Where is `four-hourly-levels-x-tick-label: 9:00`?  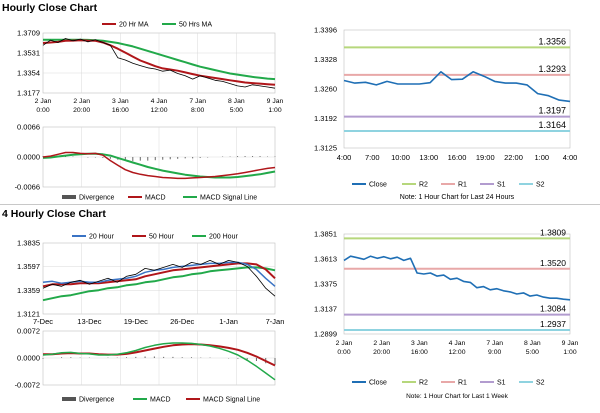
four-hourly-levels-x-tick-label: 9:00 is located at coordinates (494, 352).